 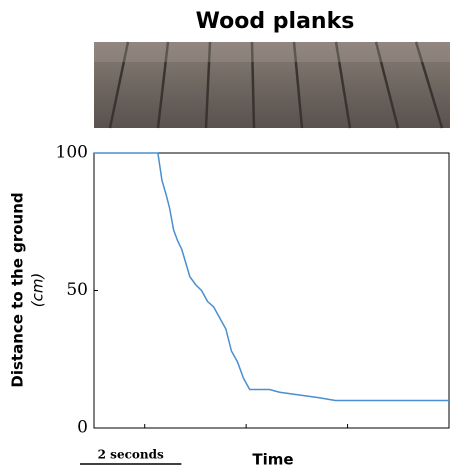 I want to click on y-tick-label: 0, so click(x=82, y=428).